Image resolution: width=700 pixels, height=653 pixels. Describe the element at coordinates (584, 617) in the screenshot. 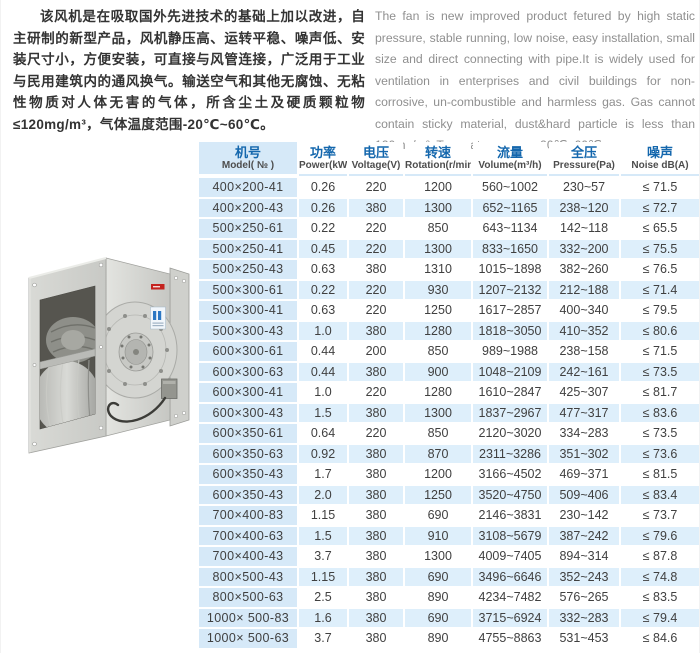

I see `data-cell: 332~283` at that location.